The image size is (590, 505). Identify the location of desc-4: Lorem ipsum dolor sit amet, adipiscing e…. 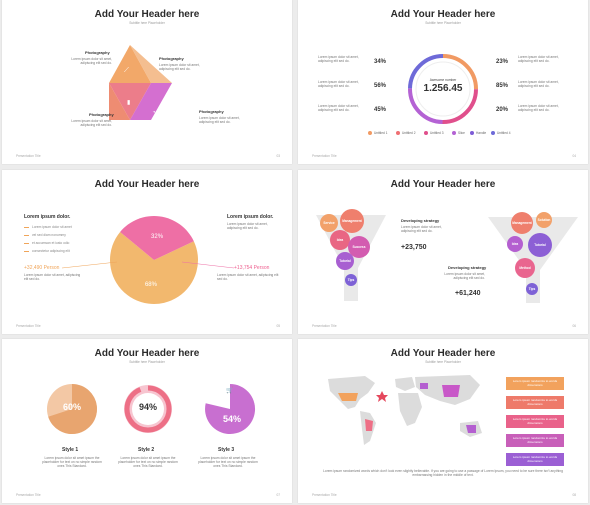
(219, 120).